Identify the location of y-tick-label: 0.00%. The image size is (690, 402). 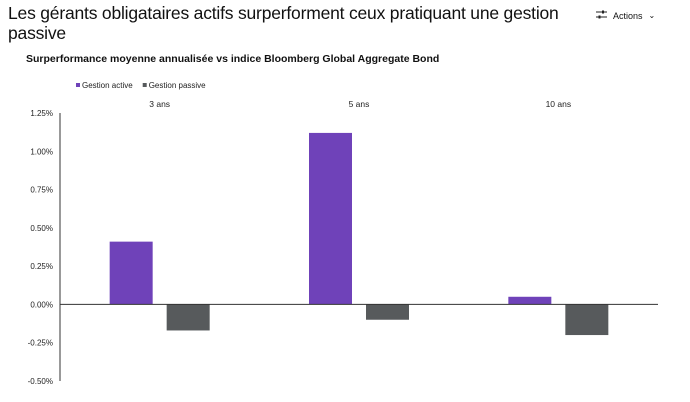
(41, 304).